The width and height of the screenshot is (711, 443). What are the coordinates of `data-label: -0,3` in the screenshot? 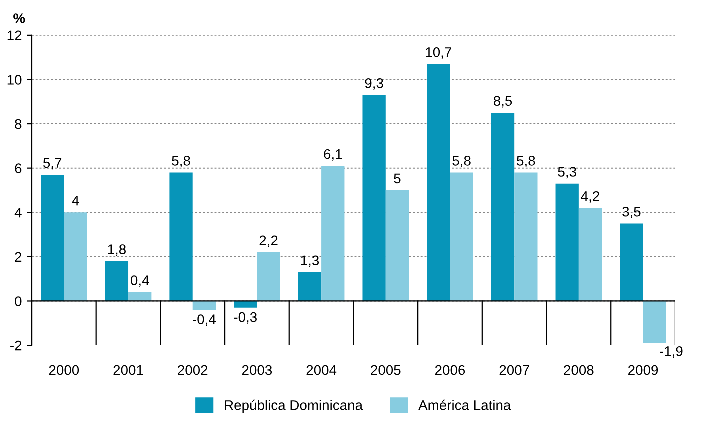 It's located at (245, 318).